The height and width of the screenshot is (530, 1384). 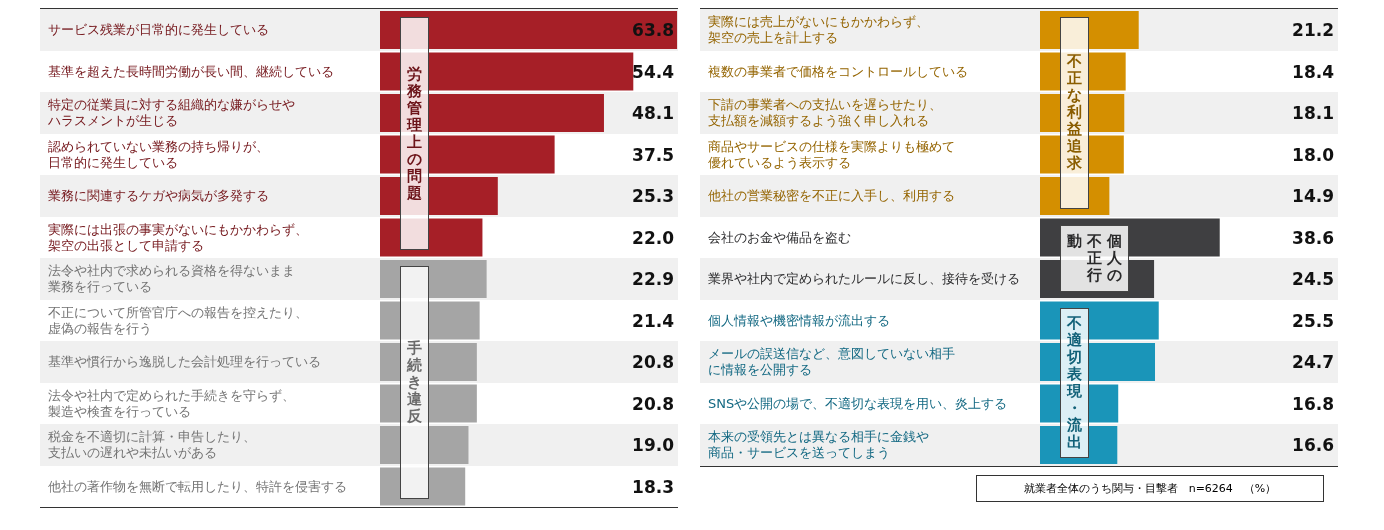 I want to click on y-tick-label: 法令や社内で求められる資格を得ないまま業務を行っている, so click(x=171, y=279).